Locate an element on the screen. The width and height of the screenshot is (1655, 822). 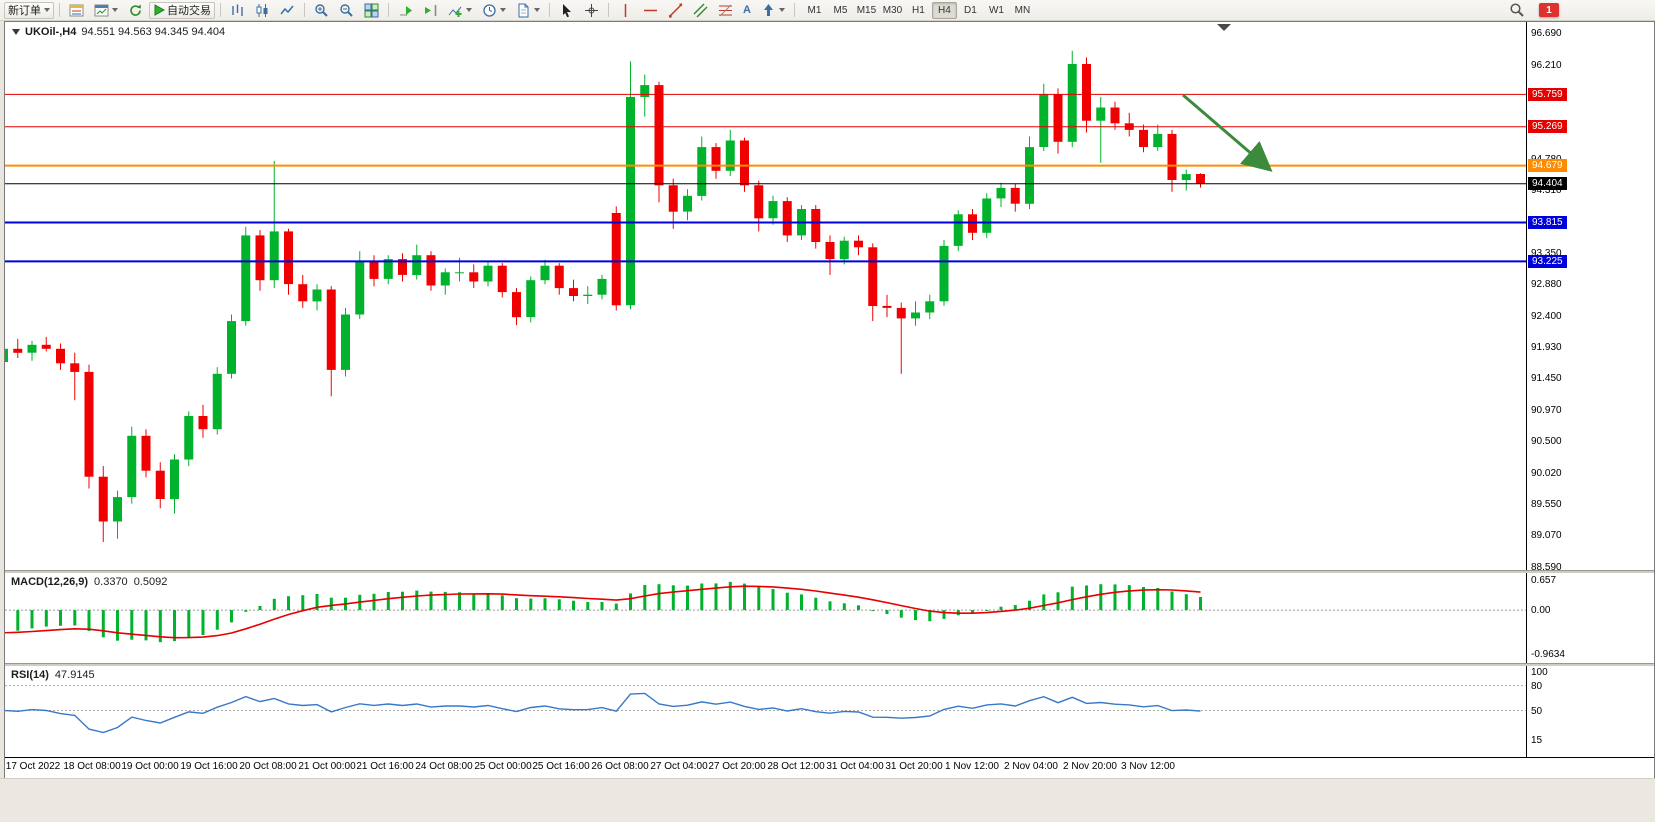
macd-chart-plot is located at coordinates (765, 618).